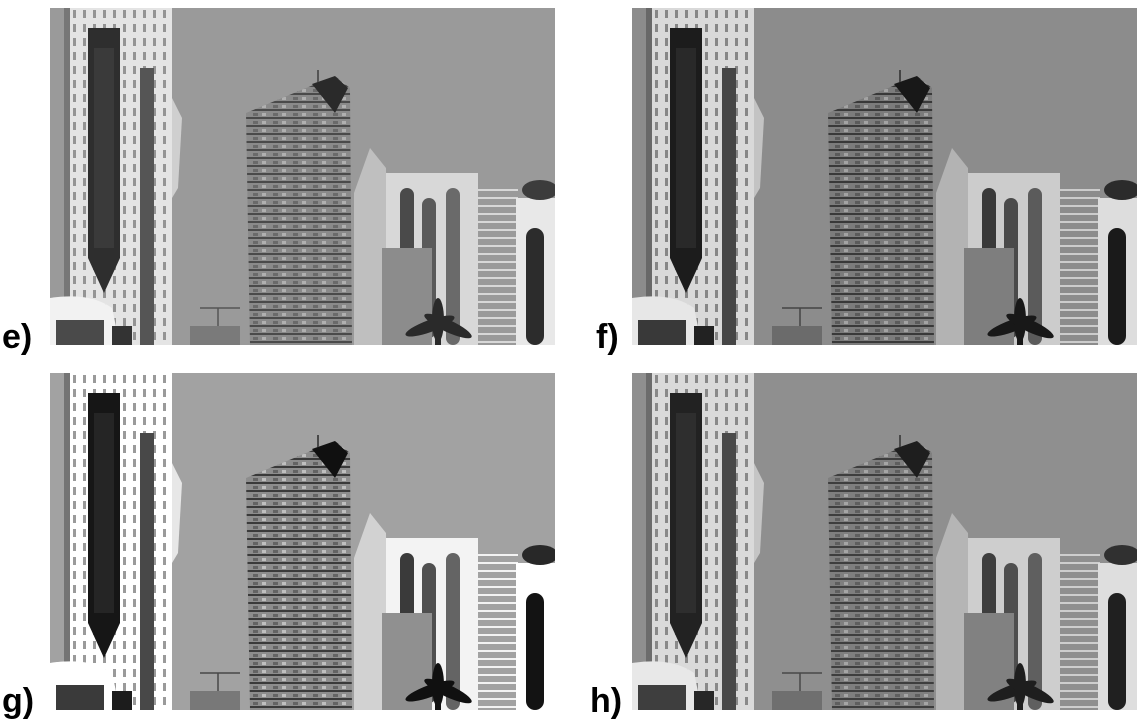 This screenshot has width=1137, height=720. I want to click on panel-label-f: f), so click(607, 337).